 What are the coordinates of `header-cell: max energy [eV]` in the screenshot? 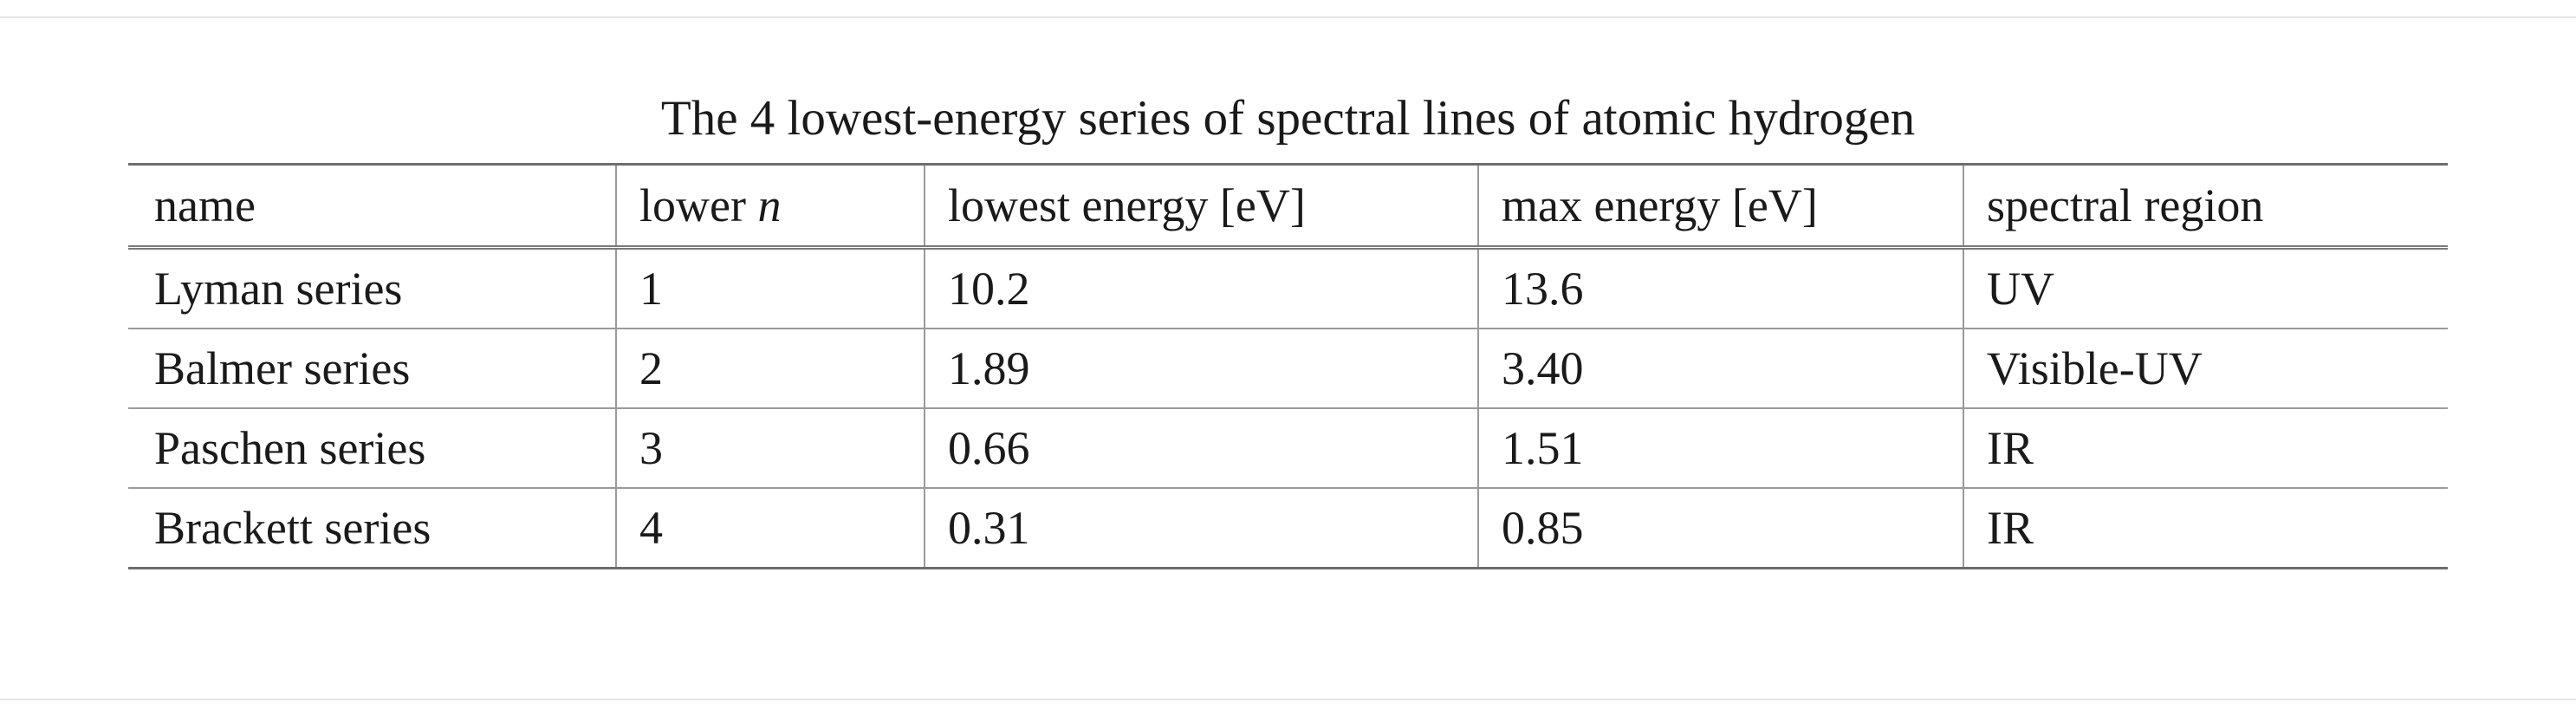 It's located at (1720, 207).